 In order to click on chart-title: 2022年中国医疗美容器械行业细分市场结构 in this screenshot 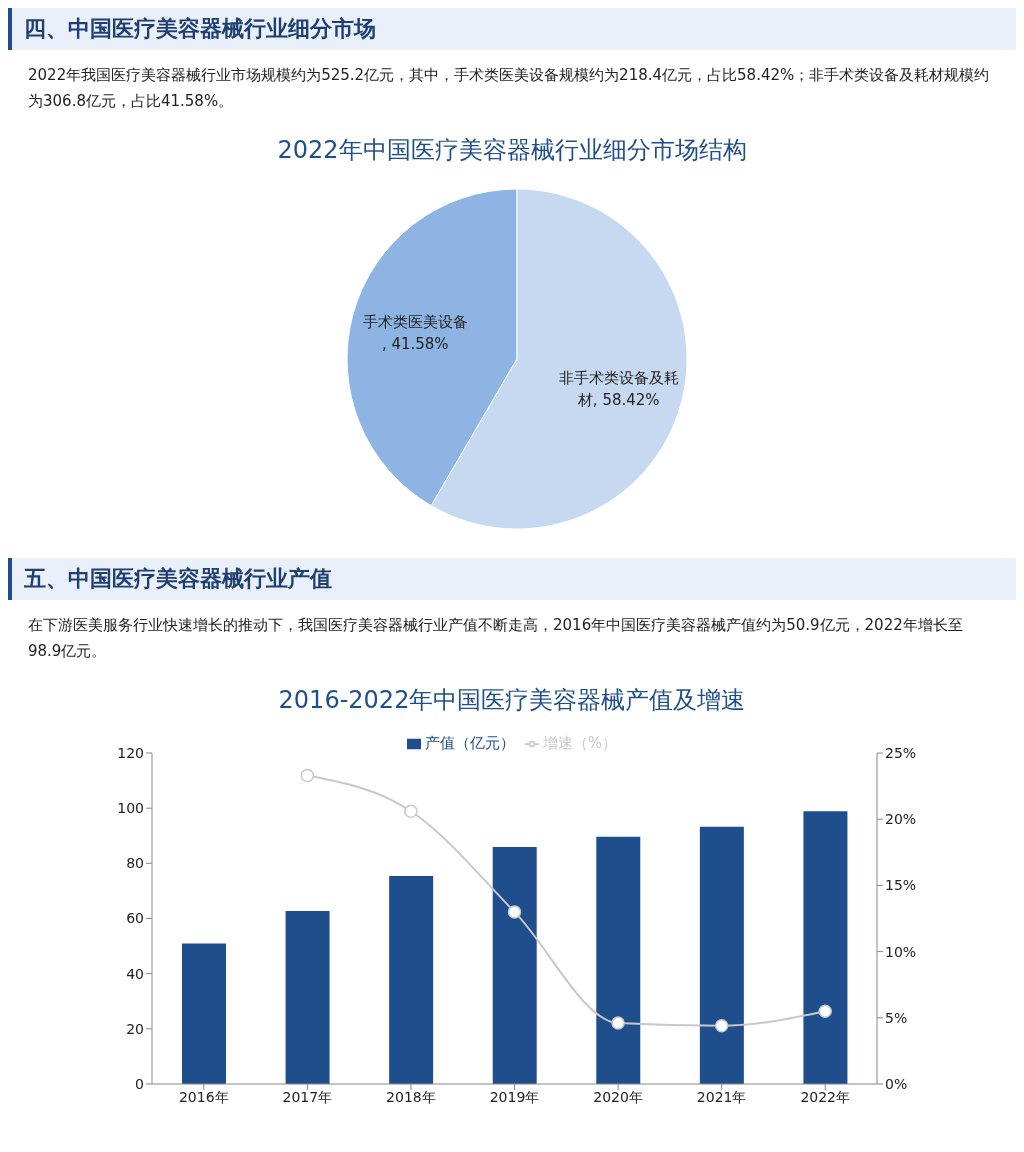, I will do `click(512, 150)`.